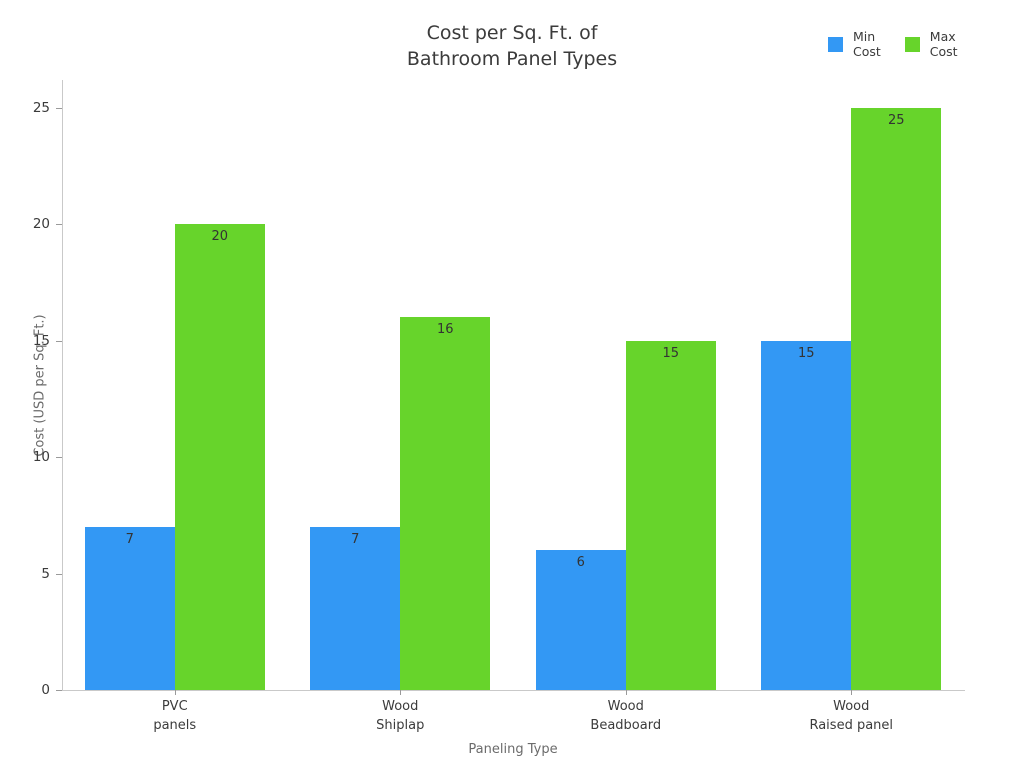 The image size is (1024, 768). I want to click on legend-label: Min Cost, so click(867, 44).